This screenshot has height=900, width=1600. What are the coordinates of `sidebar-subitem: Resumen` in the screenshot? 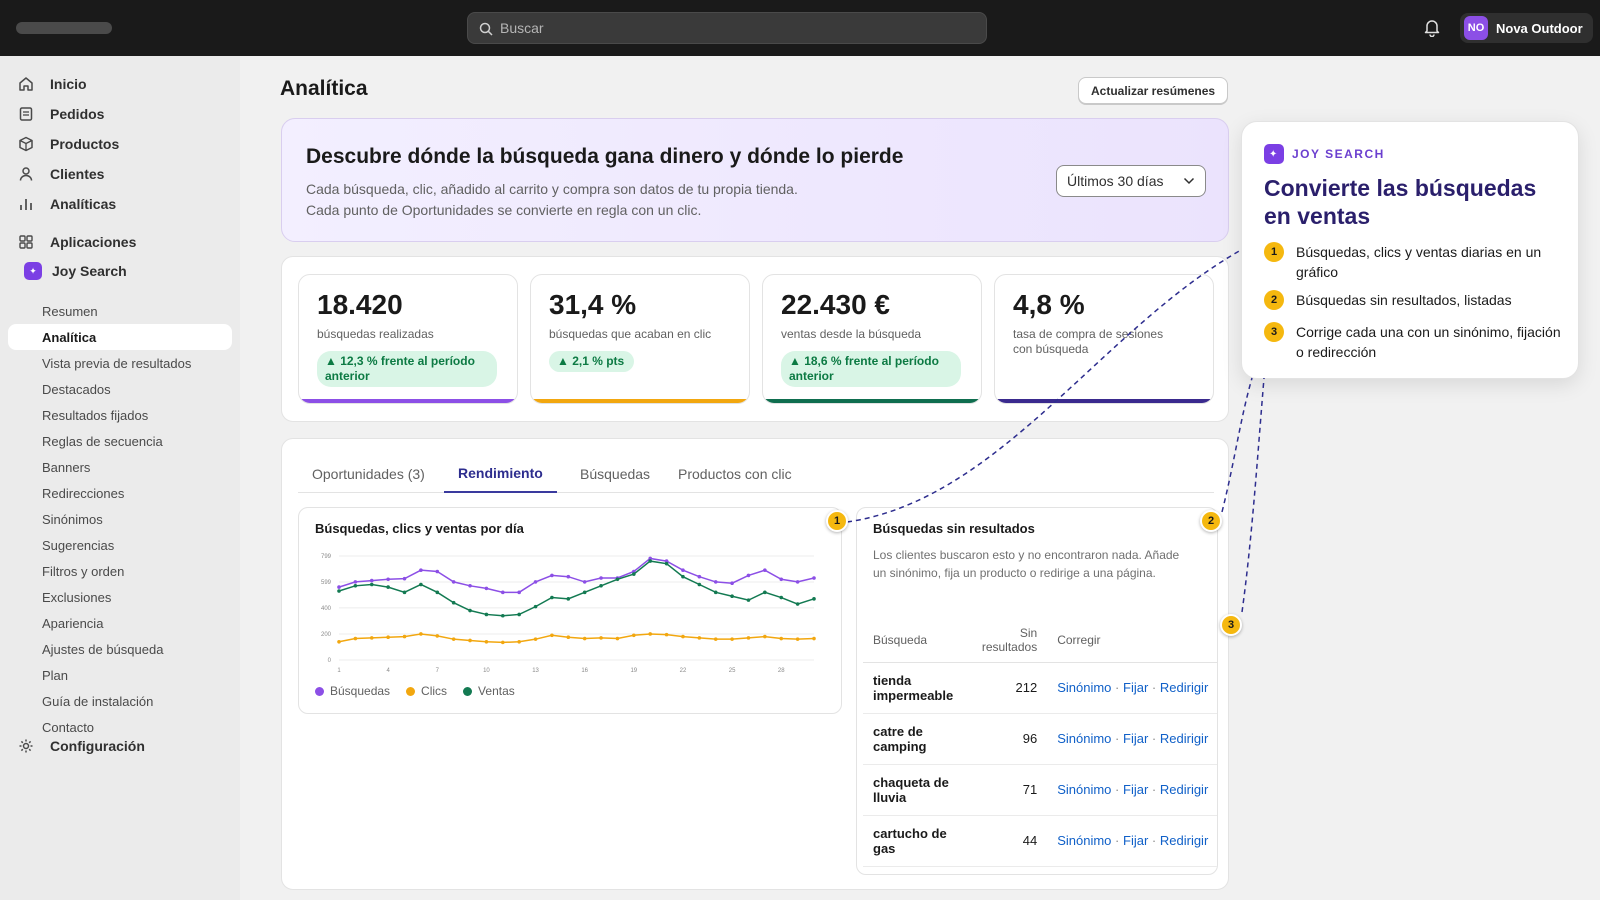 It's located at (70, 311).